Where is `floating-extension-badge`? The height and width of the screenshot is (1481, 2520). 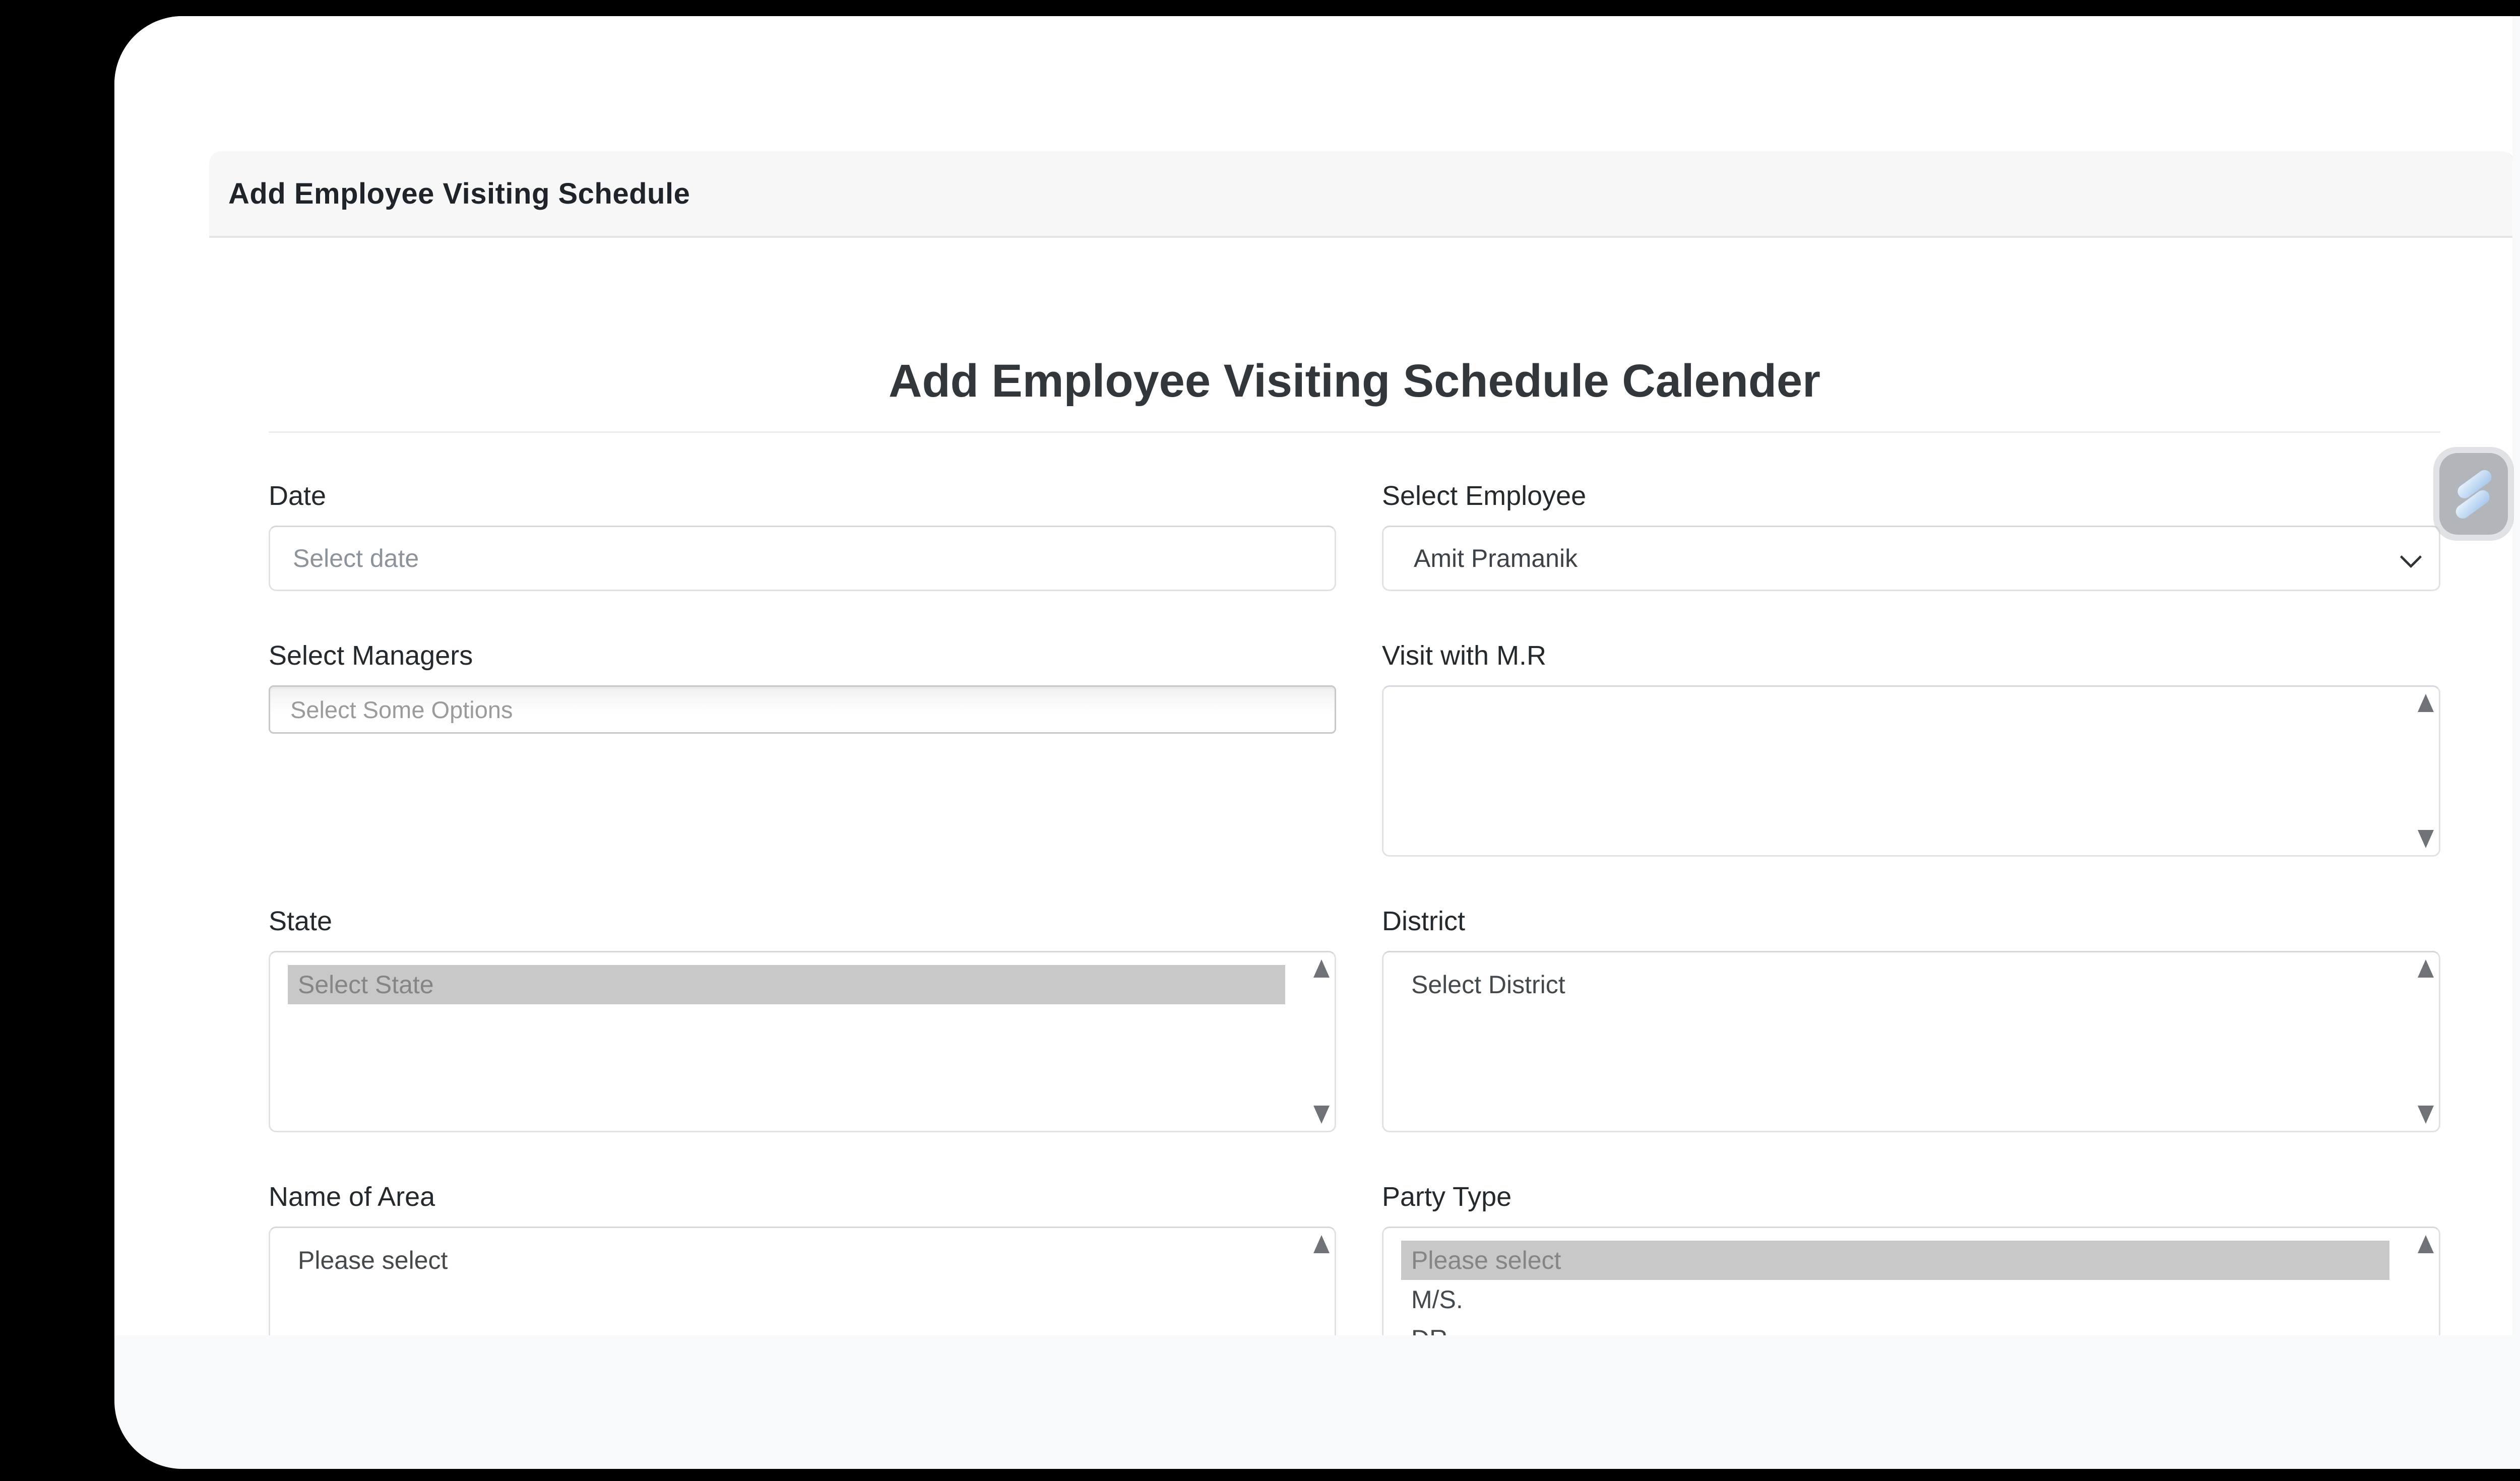 floating-extension-badge is located at coordinates (2473, 494).